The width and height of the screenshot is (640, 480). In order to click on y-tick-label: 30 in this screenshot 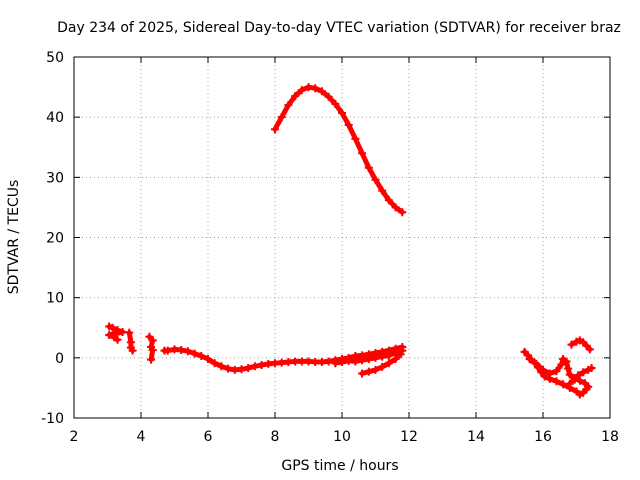, I will do `click(55, 178)`.